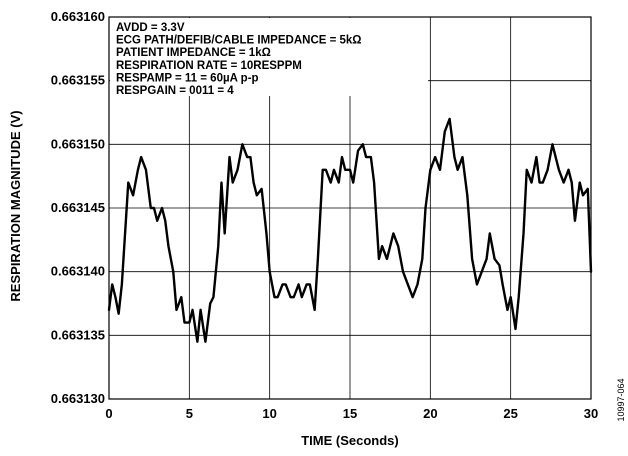  Describe the element at coordinates (187, 78) in the screenshot. I see `annotation-line: RESPAMP = 11 = 60µA p-p` at that location.